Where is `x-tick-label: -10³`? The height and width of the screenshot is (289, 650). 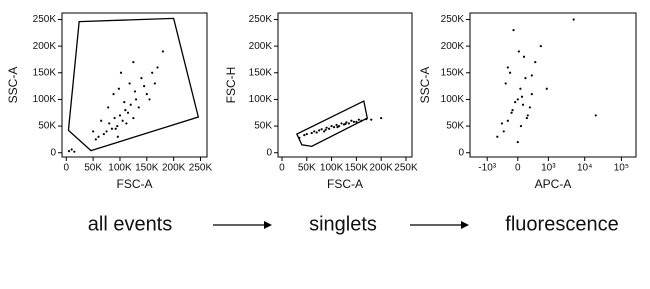
x-tick-label: -10³ is located at coordinates (487, 168).